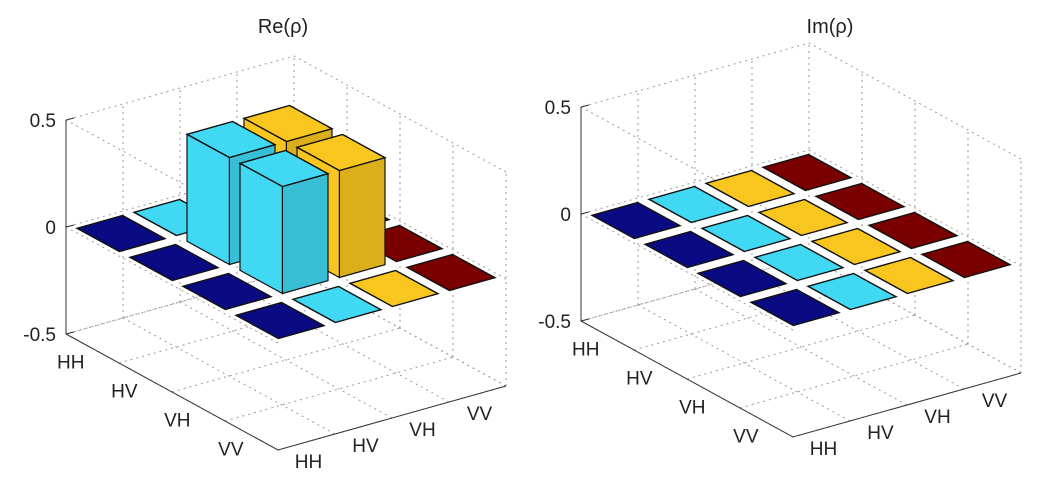  I want to click on bar-hh-vv, so click(807, 172).